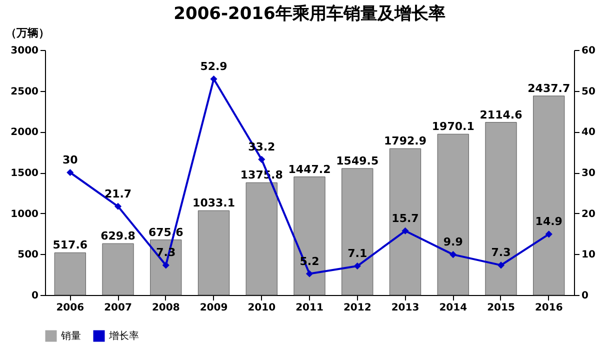  Describe the element at coordinates (589, 173) in the screenshot. I see `y2-tick-label: 30` at that location.